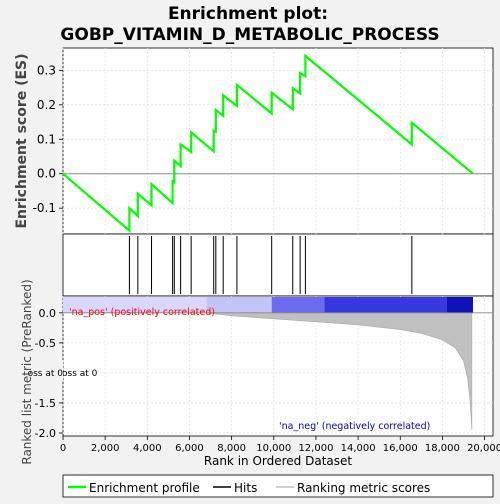  Describe the element at coordinates (46, 374) in the screenshot. I see `label-zero-cross-tail: oss at 0` at that location.